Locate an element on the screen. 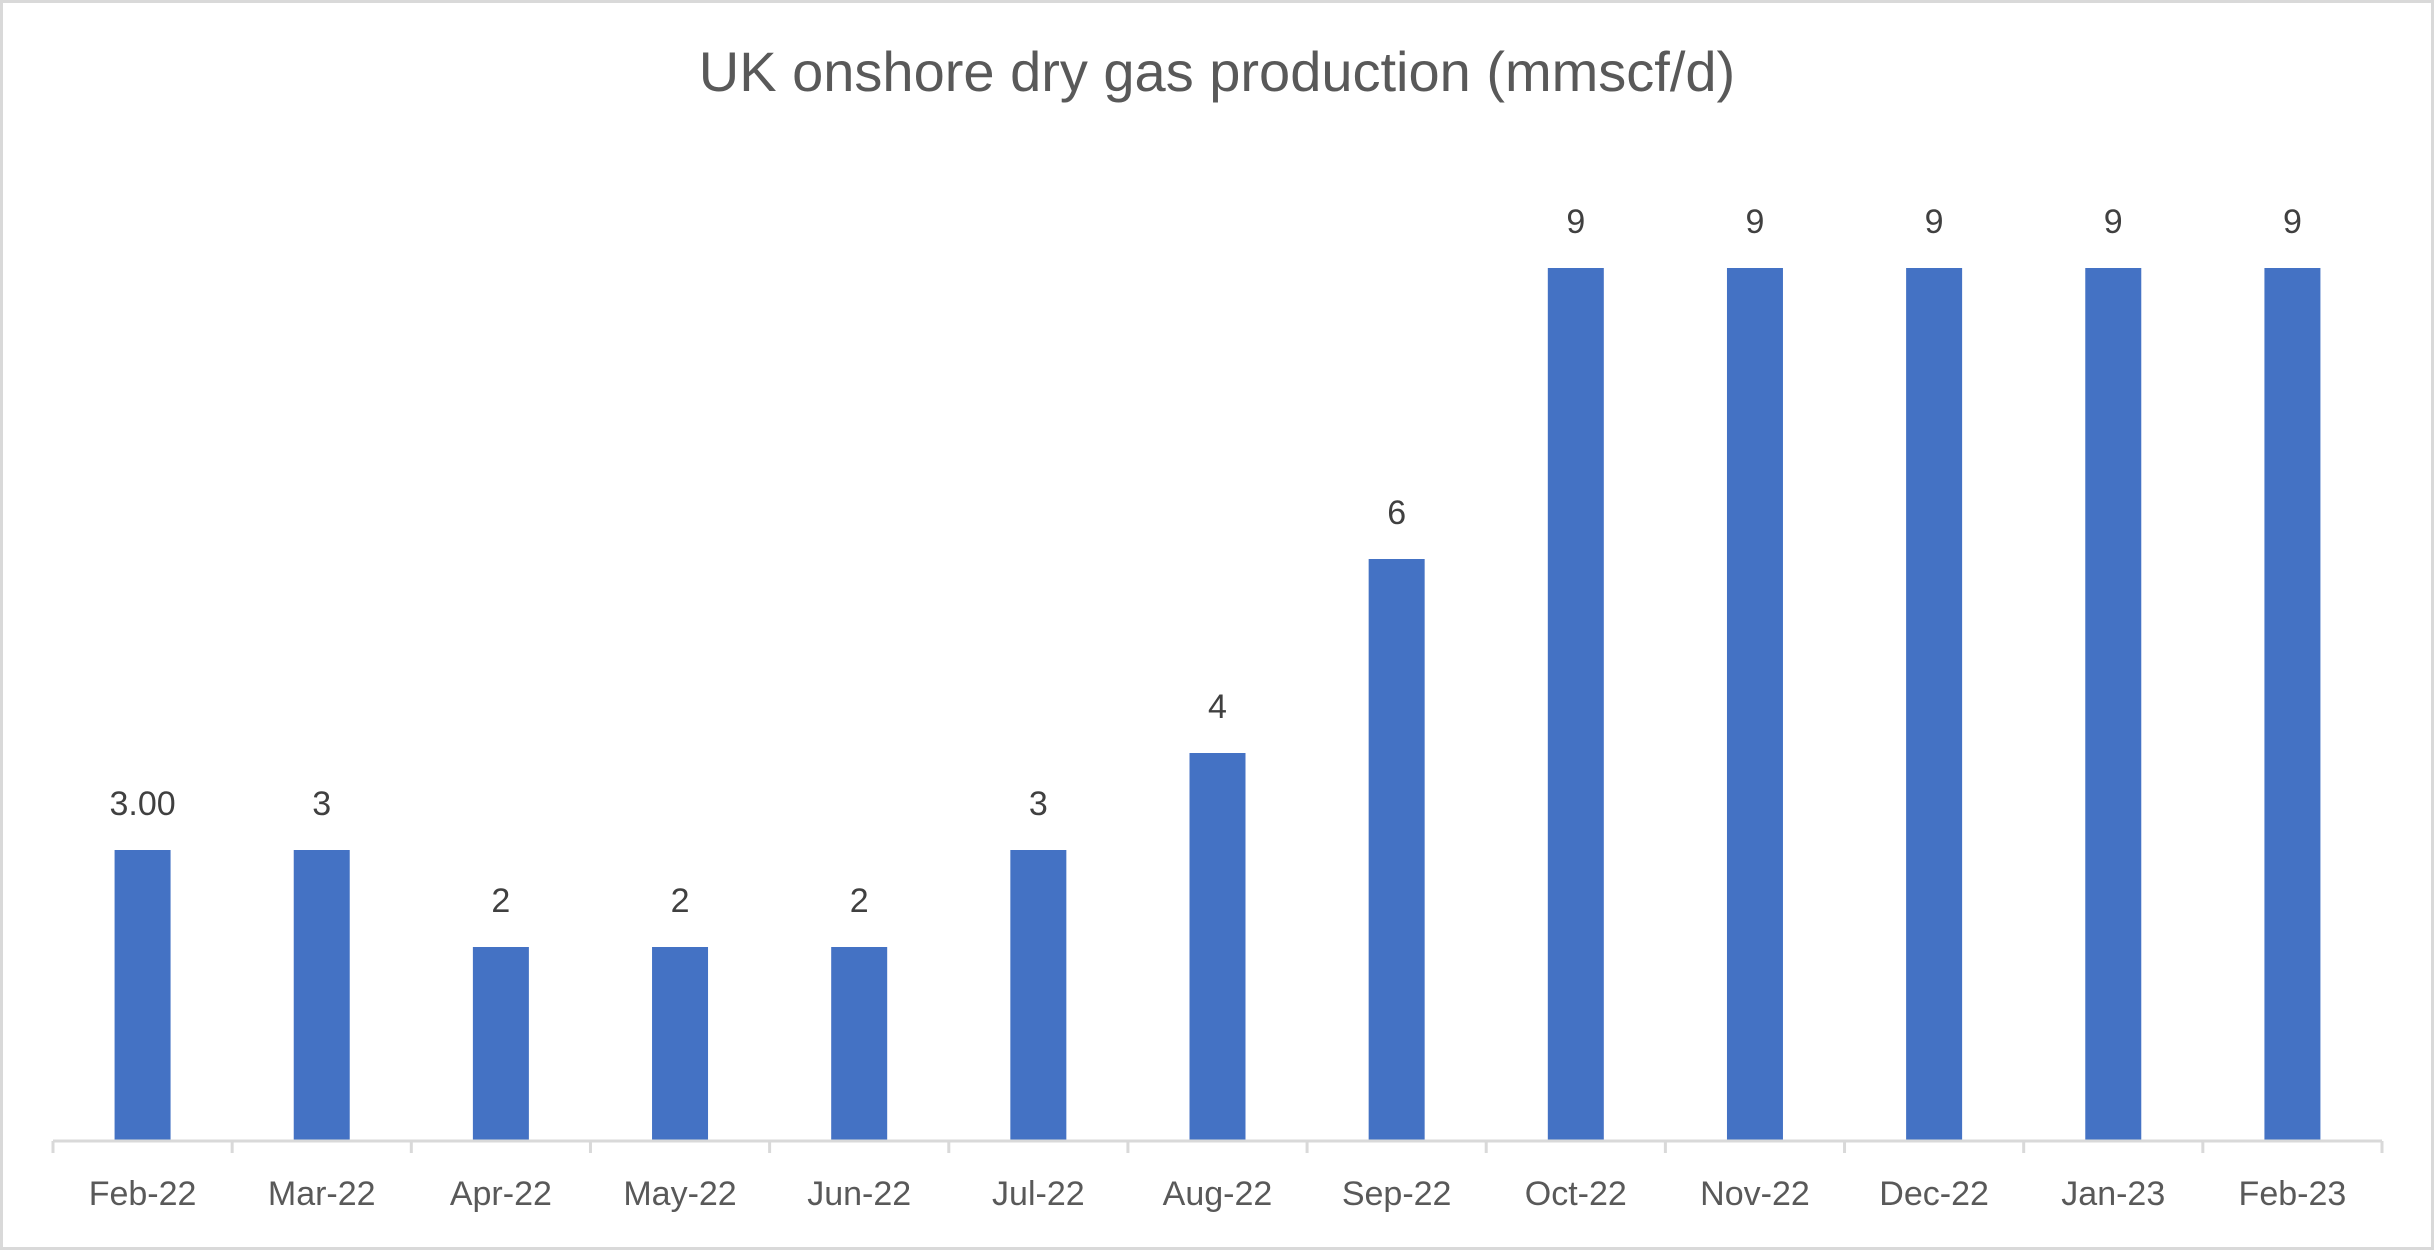 This screenshot has height=1250, width=2434. x-tick-label: Jul-22 is located at coordinates (1038, 1194).